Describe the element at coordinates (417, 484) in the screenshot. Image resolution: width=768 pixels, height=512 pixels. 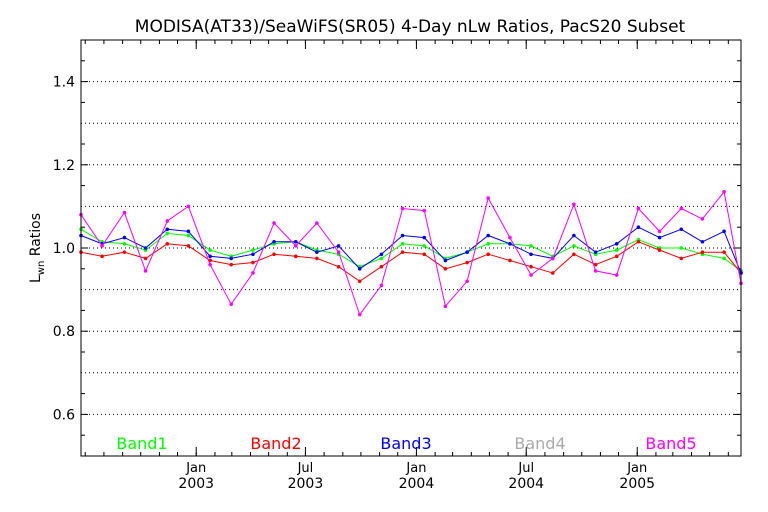
I see `x-tick-label-year: 2004` at that location.